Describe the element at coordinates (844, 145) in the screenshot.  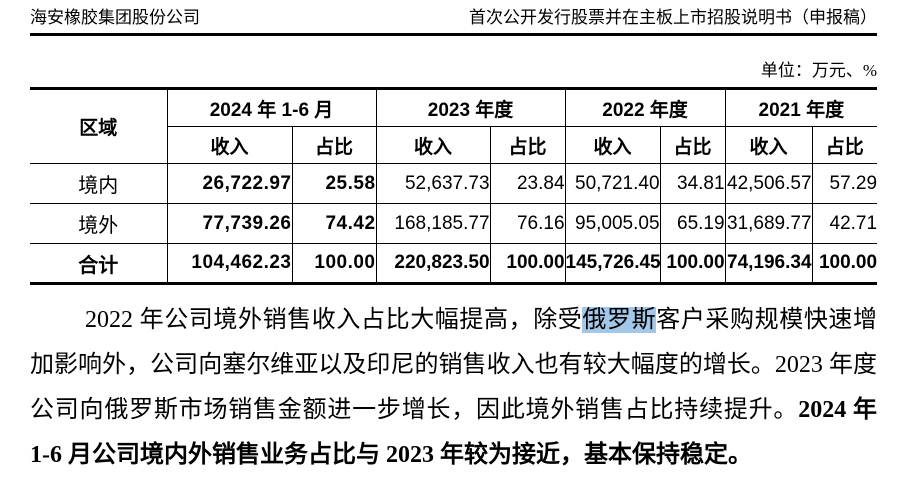
I see `subheader-share-2021: 占比` at that location.